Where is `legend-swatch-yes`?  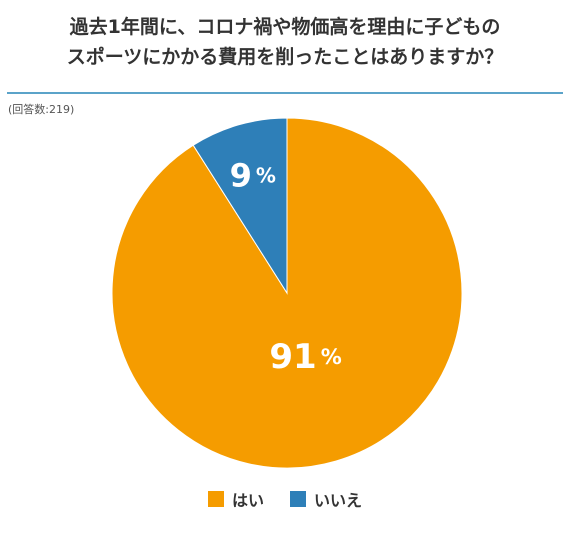 legend-swatch-yes is located at coordinates (215, 499).